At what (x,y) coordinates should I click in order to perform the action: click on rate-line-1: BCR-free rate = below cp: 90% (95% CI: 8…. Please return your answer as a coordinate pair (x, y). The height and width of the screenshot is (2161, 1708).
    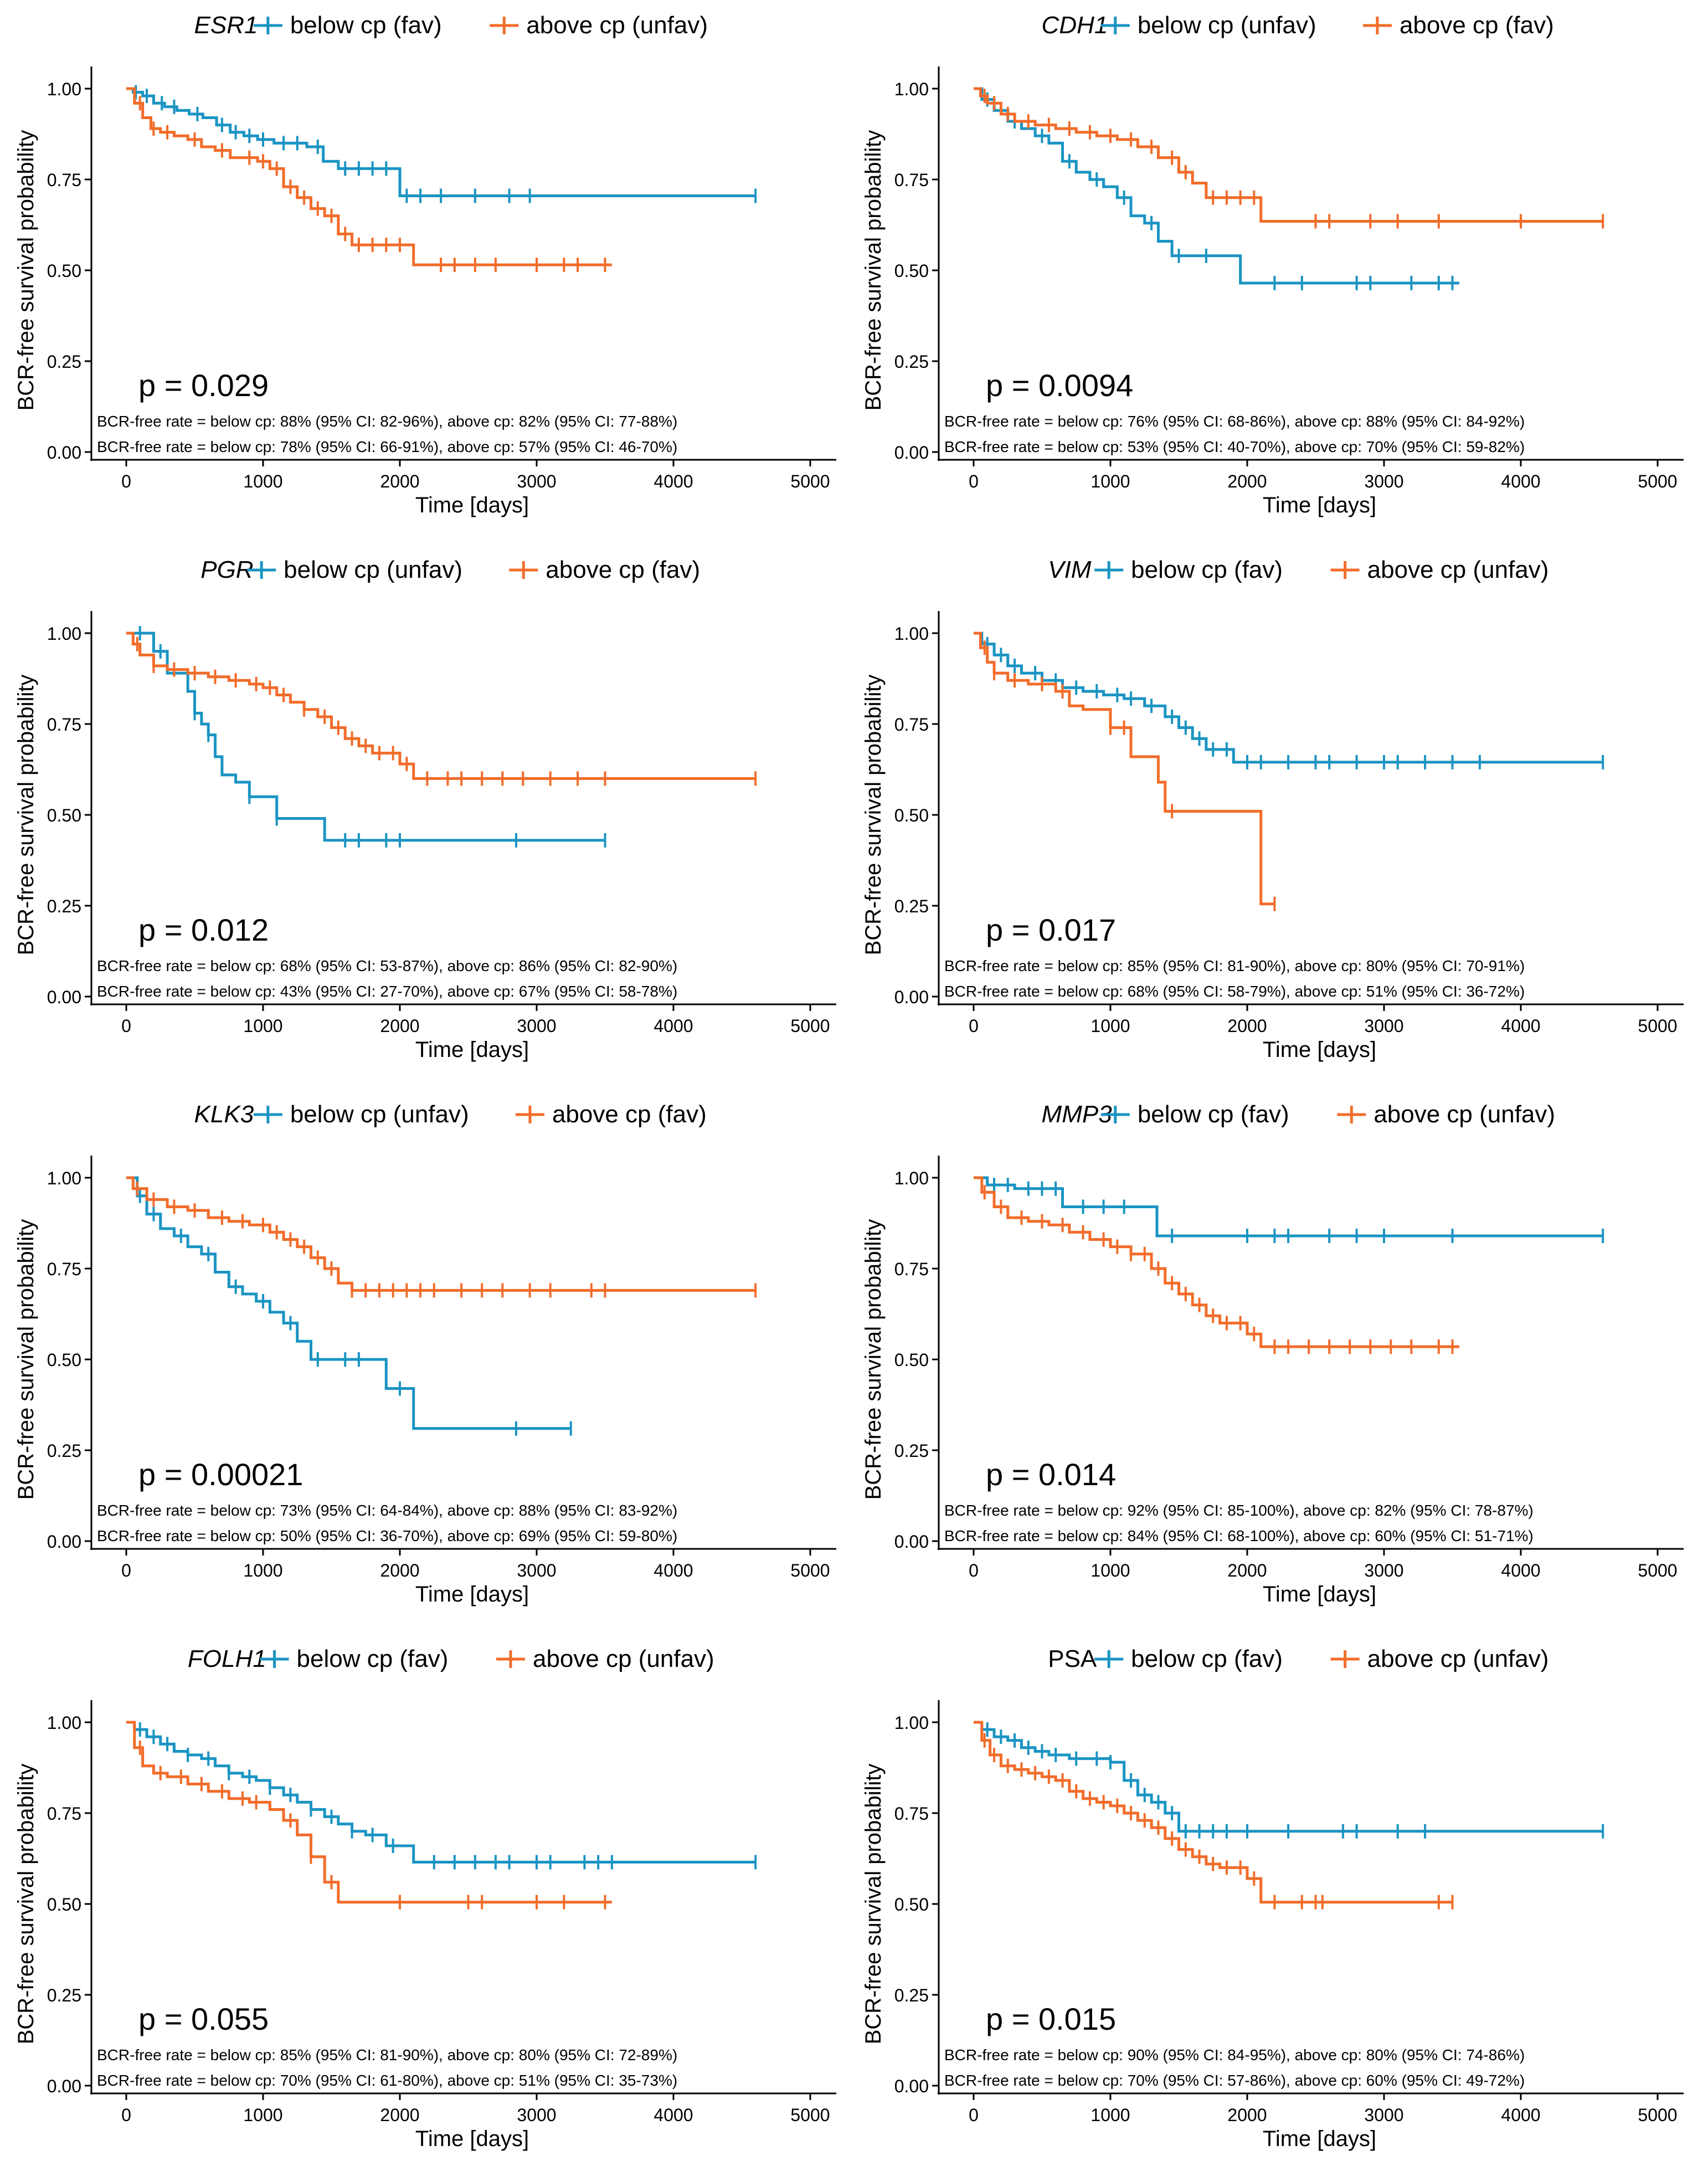
    Looking at the image, I should click on (1234, 2055).